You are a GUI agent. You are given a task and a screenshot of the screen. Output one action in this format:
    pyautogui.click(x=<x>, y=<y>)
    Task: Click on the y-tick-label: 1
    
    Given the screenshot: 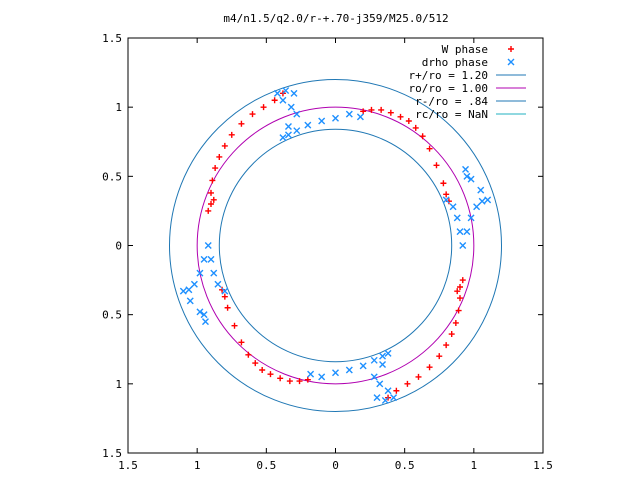 What is the action you would take?
    pyautogui.click(x=118, y=107)
    